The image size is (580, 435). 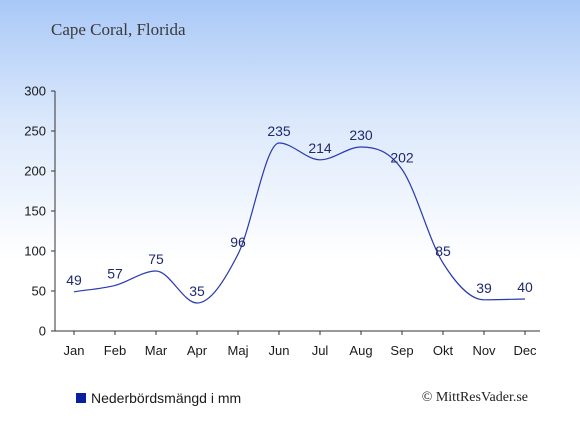 What do you see at coordinates (35, 91) in the screenshot?
I see `y-tick-label: 300` at bounding box center [35, 91].